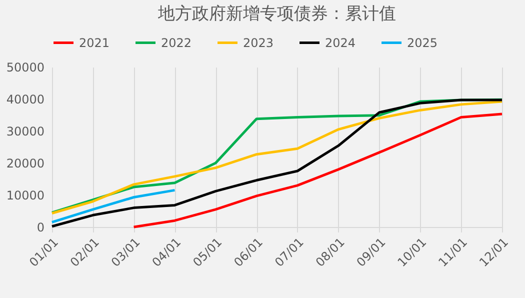 The image size is (525, 298). I want to click on legend-label: 2023, so click(258, 43).